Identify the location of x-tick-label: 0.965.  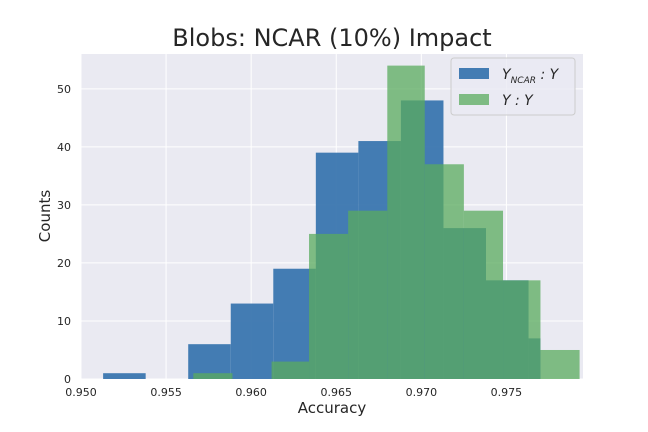
(337, 392).